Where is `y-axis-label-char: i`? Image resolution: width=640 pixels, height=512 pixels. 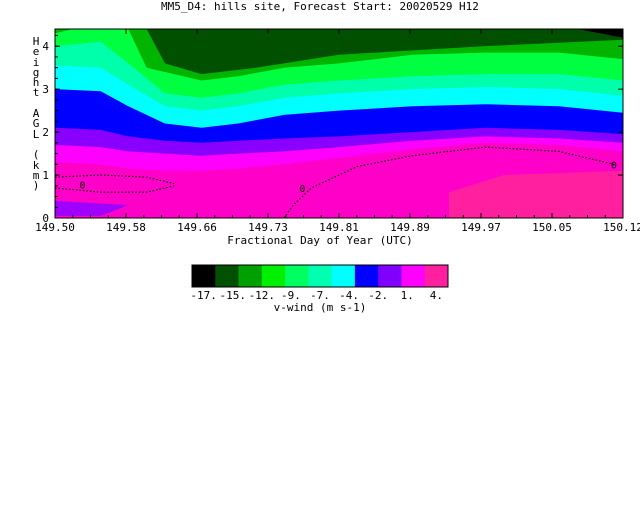 y-axis-label-char: i is located at coordinates (36, 62).